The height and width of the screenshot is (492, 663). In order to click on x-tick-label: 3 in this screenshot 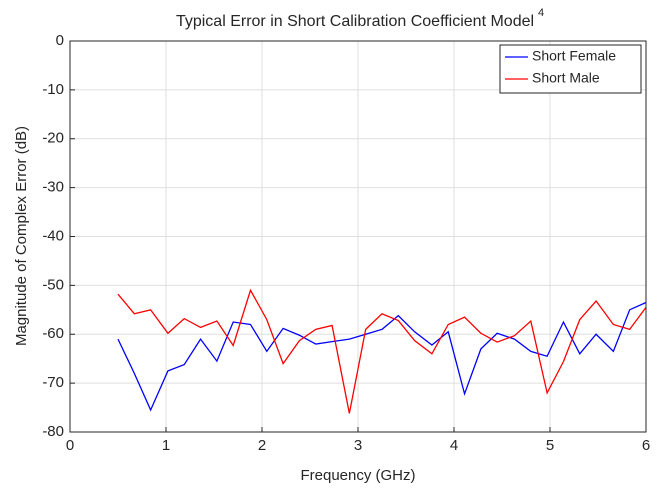, I will do `click(358, 445)`.